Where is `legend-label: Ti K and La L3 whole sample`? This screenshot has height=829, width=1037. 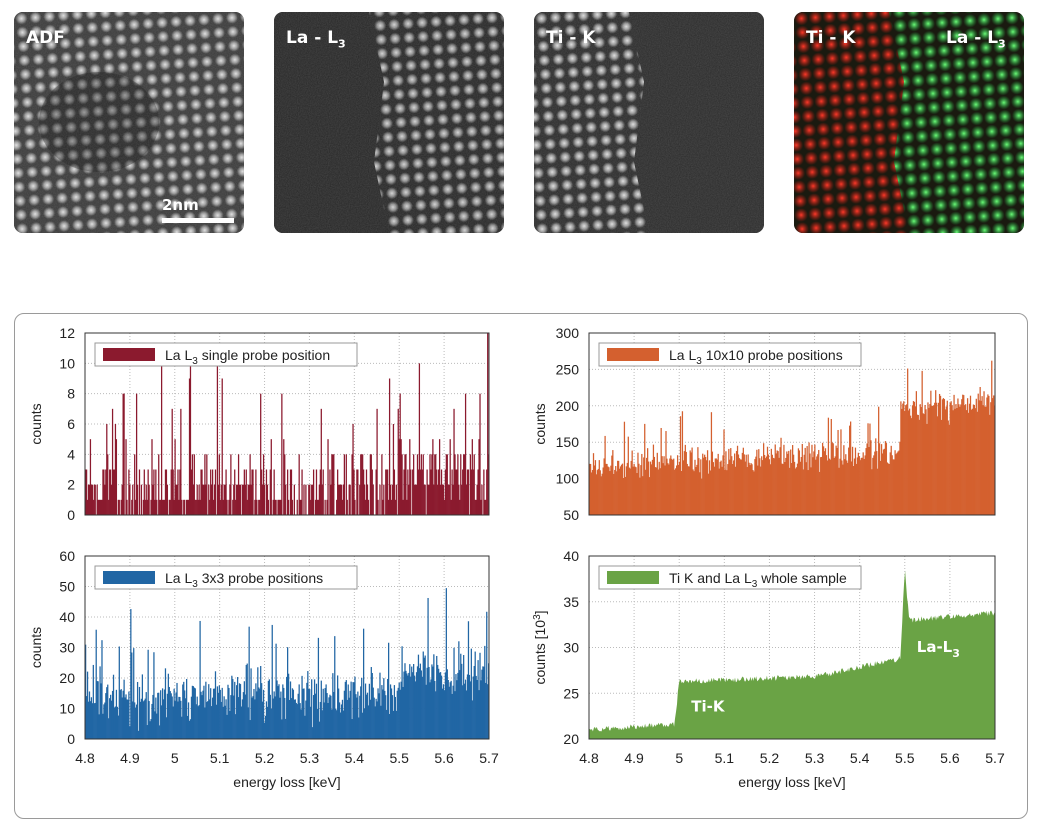 legend-label: Ti K and La L3 whole sample is located at coordinates (758, 580).